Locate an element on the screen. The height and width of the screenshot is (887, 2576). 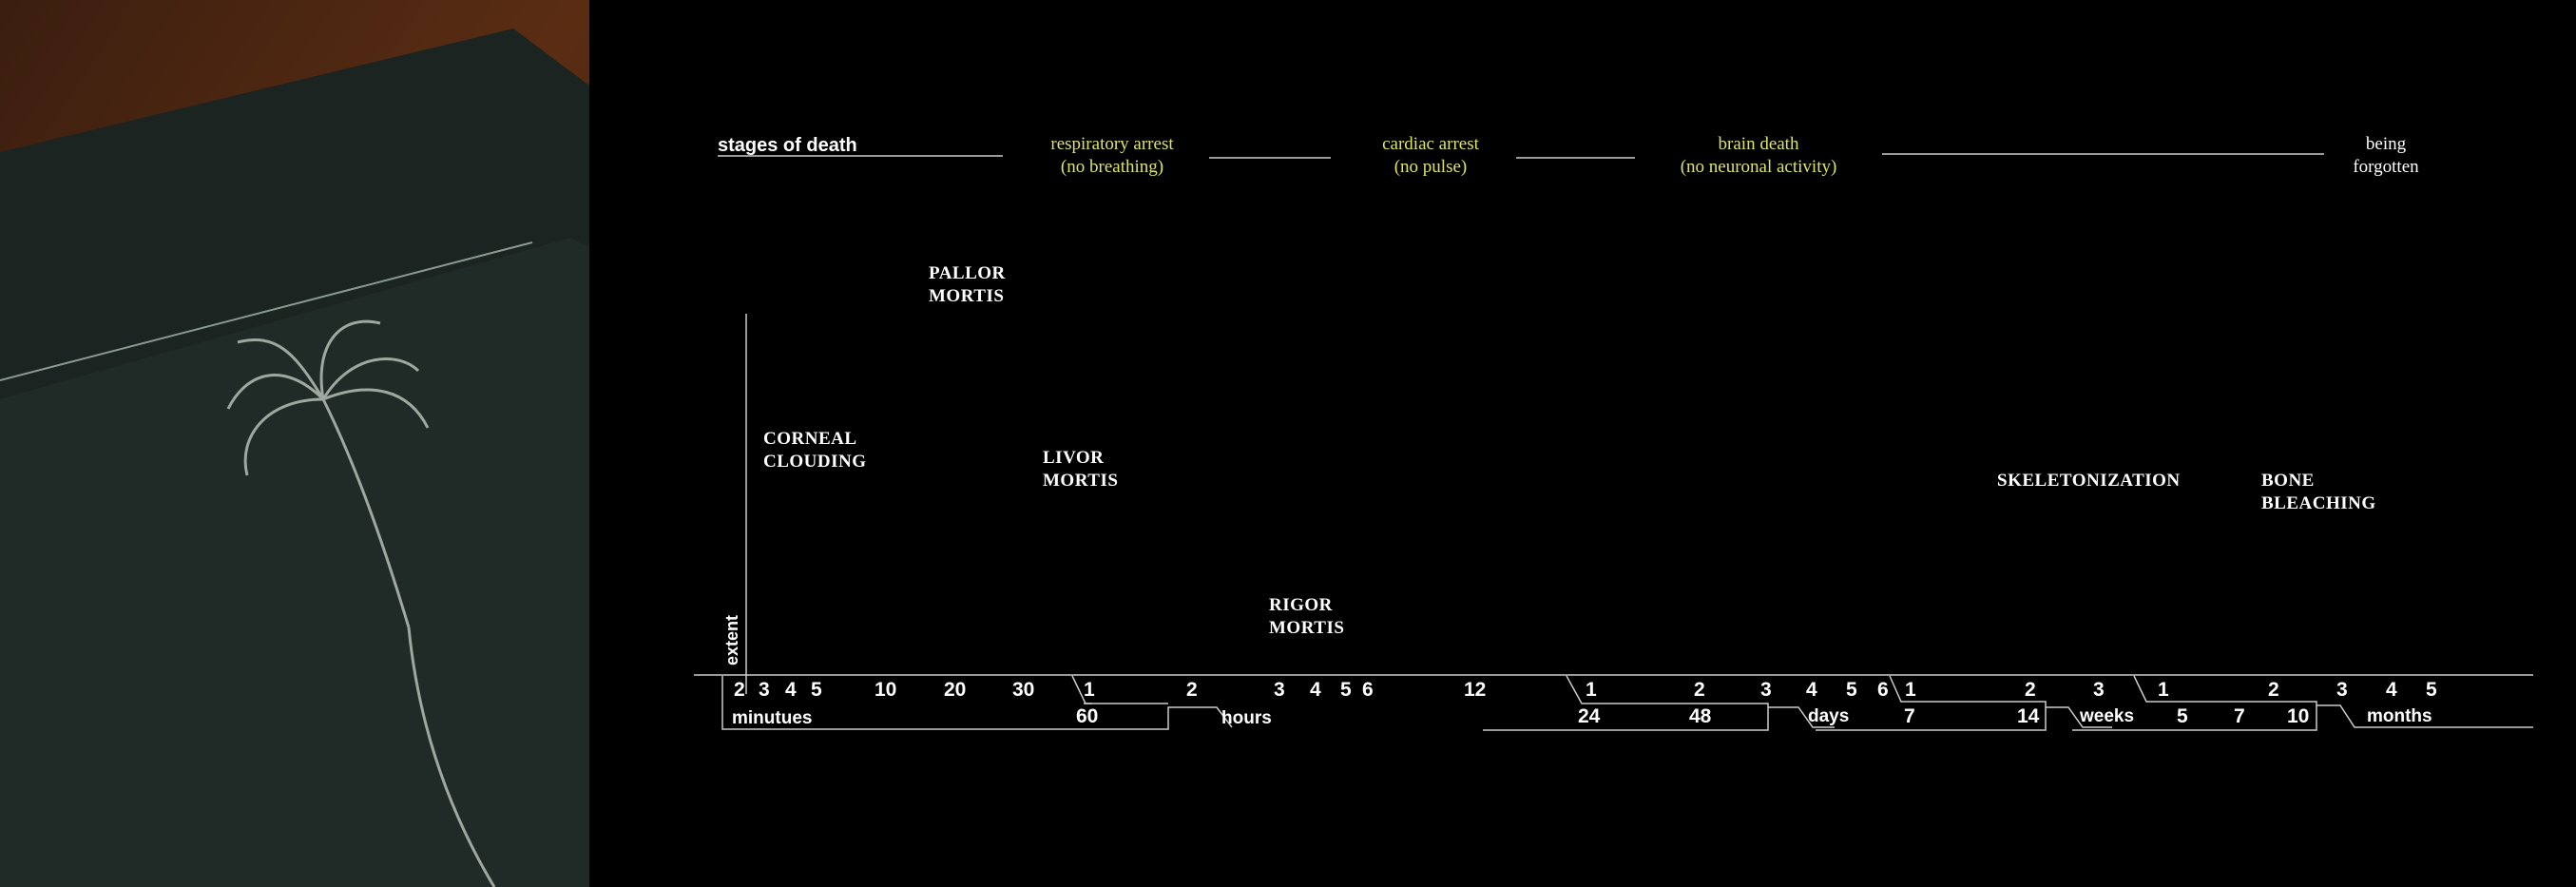
process-corneal-clouding: CORNEAL CLOUDING is located at coordinates (815, 450).